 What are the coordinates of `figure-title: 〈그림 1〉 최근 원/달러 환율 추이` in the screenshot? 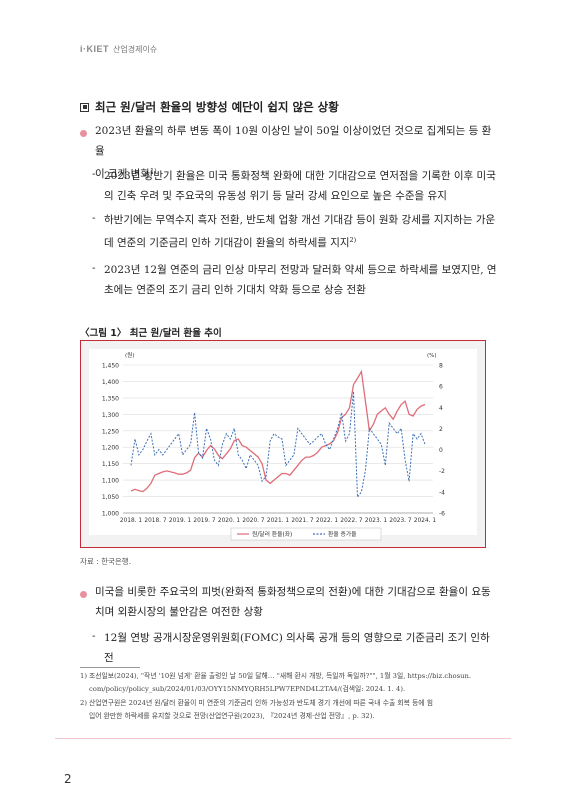 It's located at (151, 333).